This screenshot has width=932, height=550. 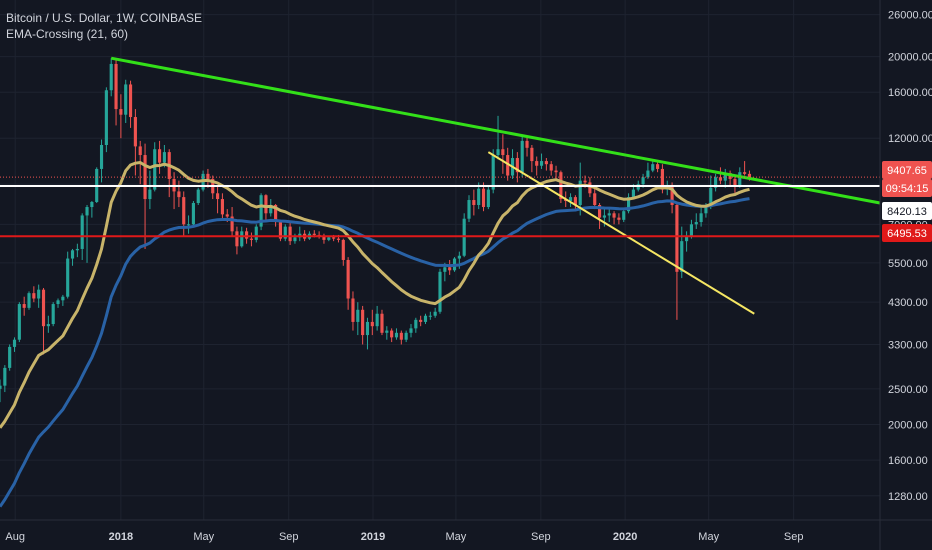 I want to click on y-tick-label: 2500.00, so click(x=908, y=390).